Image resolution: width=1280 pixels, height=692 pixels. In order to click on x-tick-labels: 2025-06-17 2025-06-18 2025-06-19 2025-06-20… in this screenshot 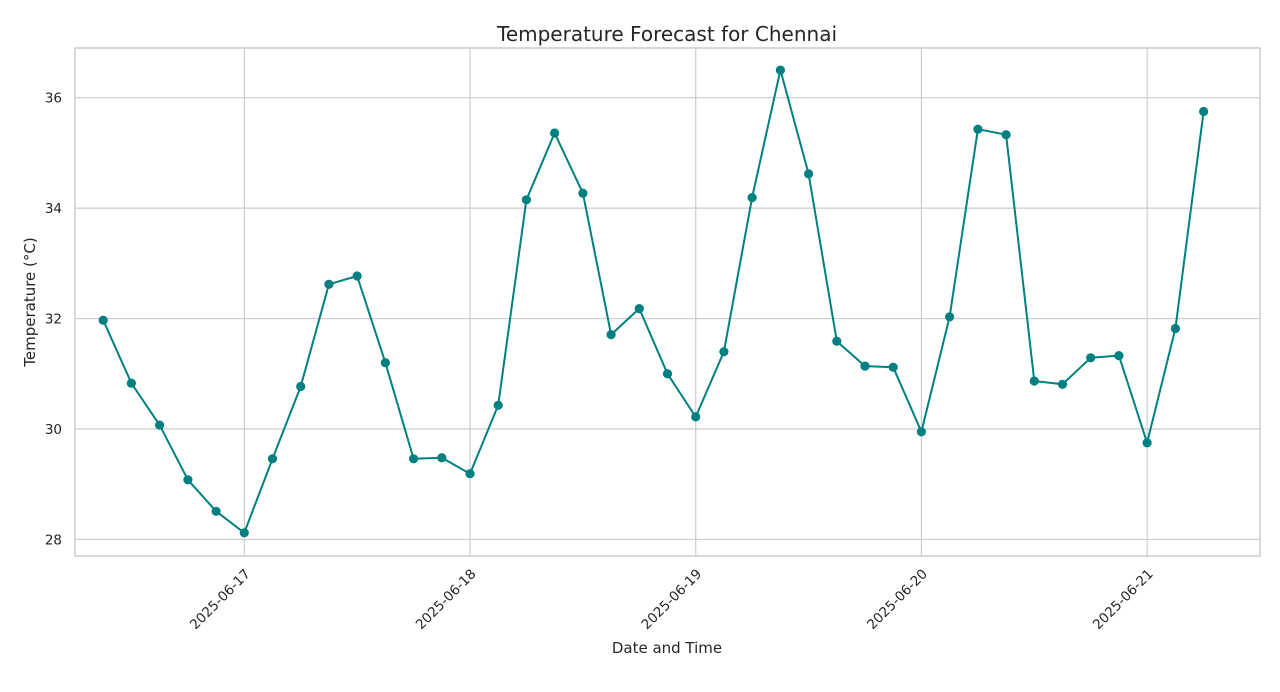, I will do `click(672, 599)`.